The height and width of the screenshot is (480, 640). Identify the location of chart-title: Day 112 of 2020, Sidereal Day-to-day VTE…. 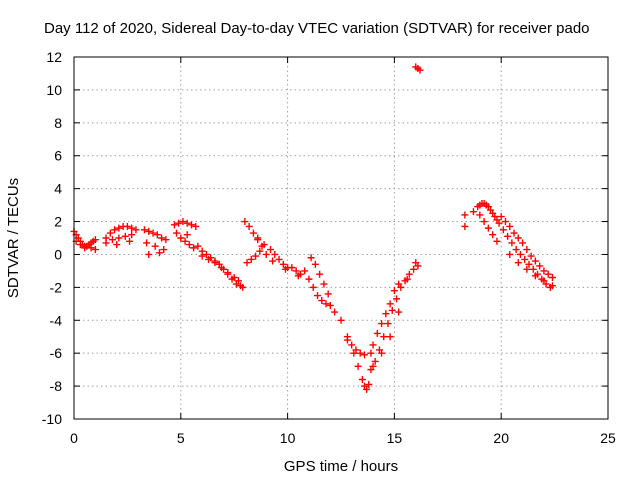
(317, 28).